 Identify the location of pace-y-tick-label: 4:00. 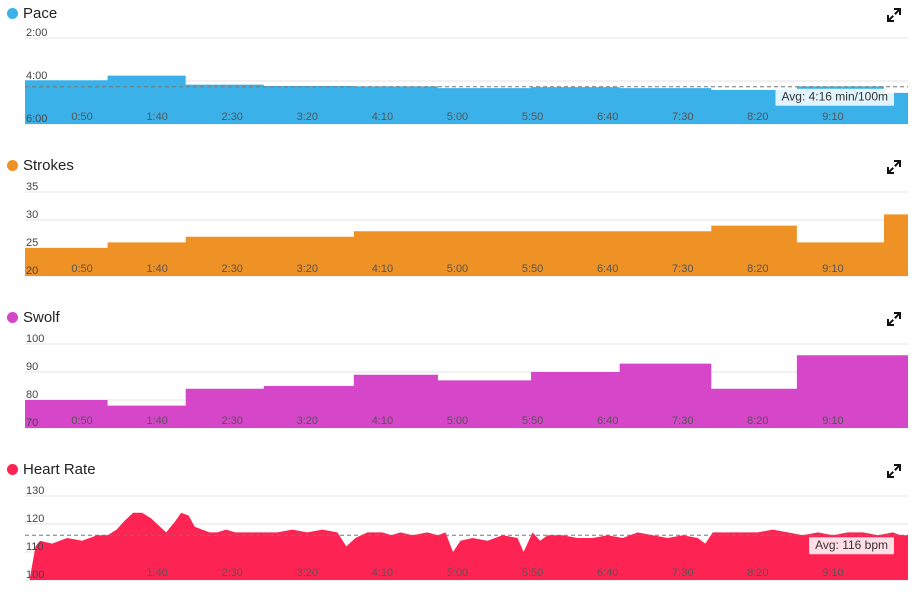
(36, 76).